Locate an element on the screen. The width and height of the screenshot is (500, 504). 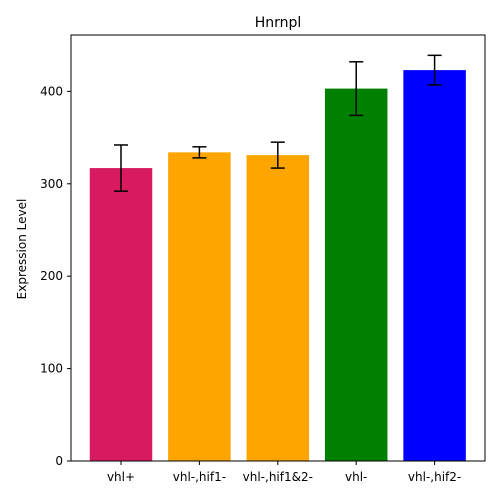
y-tick-label-0: 0 is located at coordinates (59, 461).